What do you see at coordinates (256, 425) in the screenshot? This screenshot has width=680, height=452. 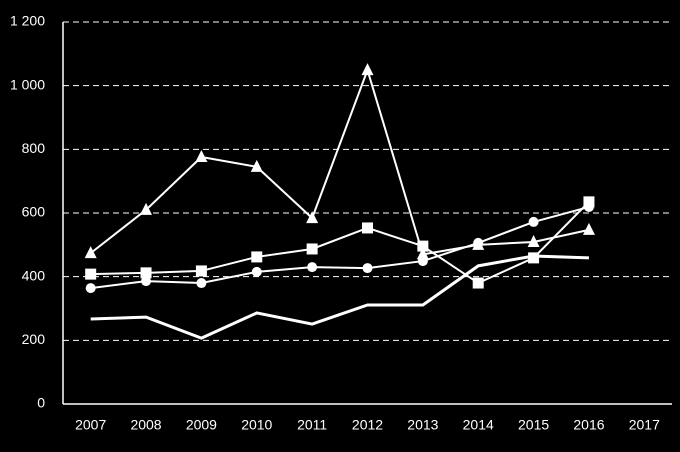 I see `x-tick-label: 2010` at bounding box center [256, 425].